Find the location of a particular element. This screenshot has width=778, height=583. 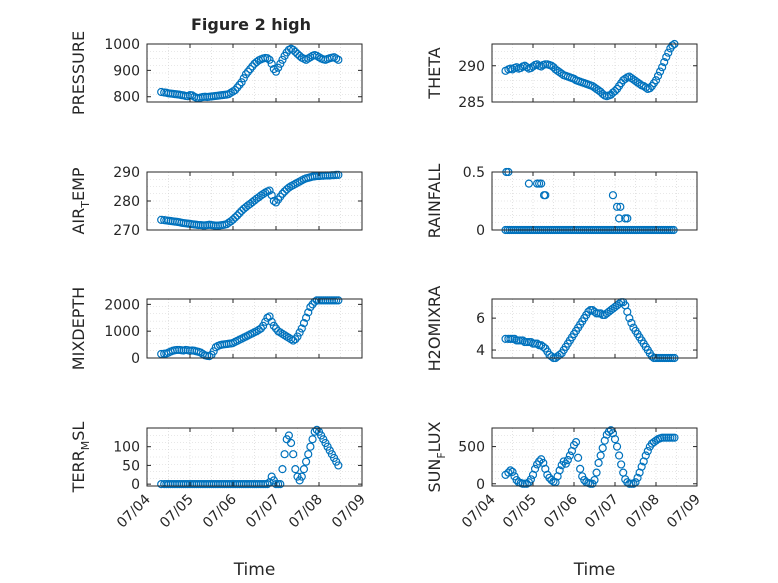

y-tick-label: 285 is located at coordinates (471, 103).